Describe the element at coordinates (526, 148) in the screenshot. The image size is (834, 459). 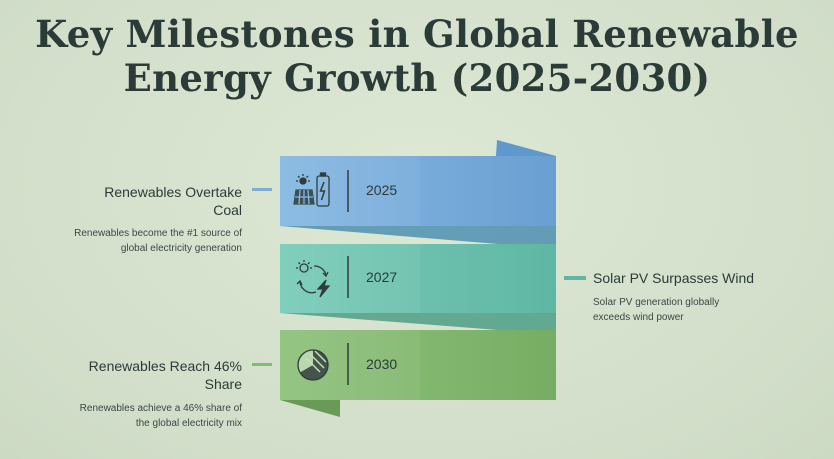
I see `ribbon-arrow-tip` at that location.